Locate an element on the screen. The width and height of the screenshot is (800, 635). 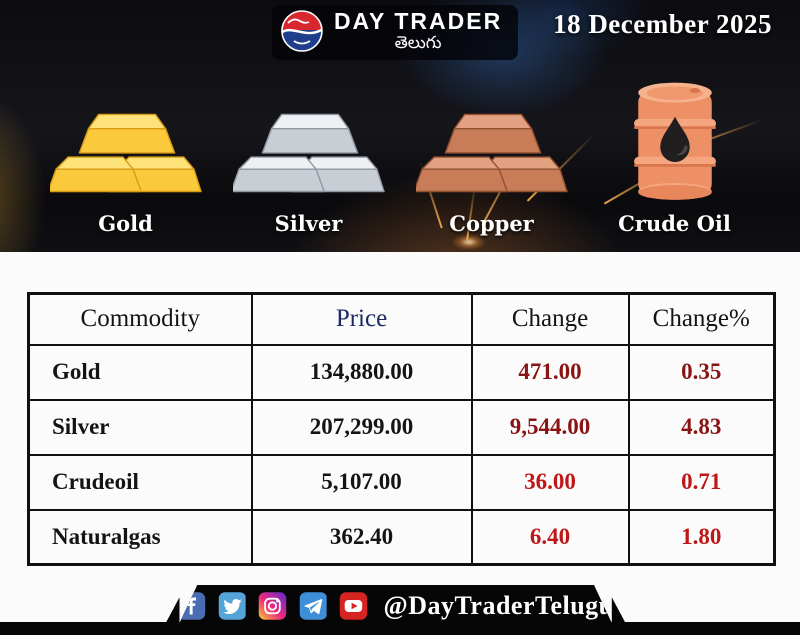
commodity-gold: Gold is located at coordinates (125, 146).